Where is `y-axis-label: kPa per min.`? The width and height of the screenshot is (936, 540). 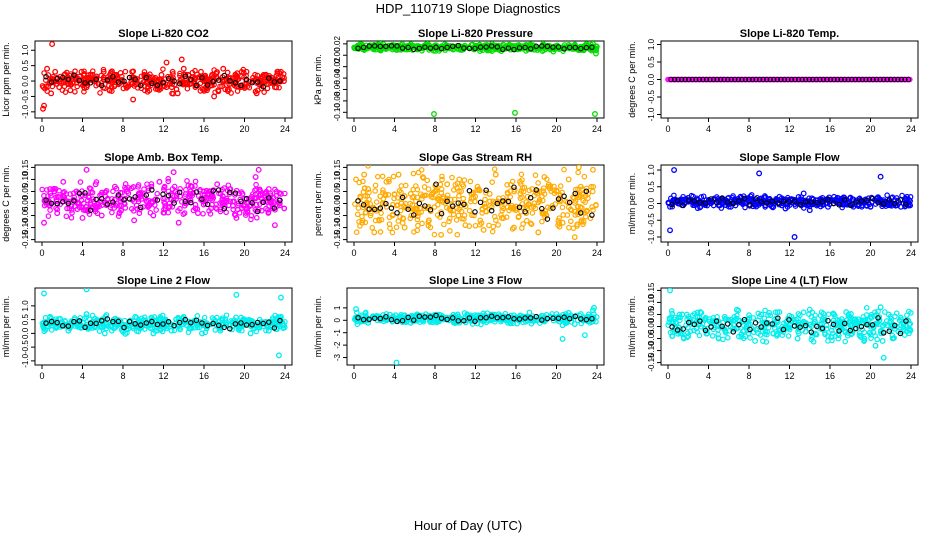 y-axis-label: kPa per min. is located at coordinates (318, 79).